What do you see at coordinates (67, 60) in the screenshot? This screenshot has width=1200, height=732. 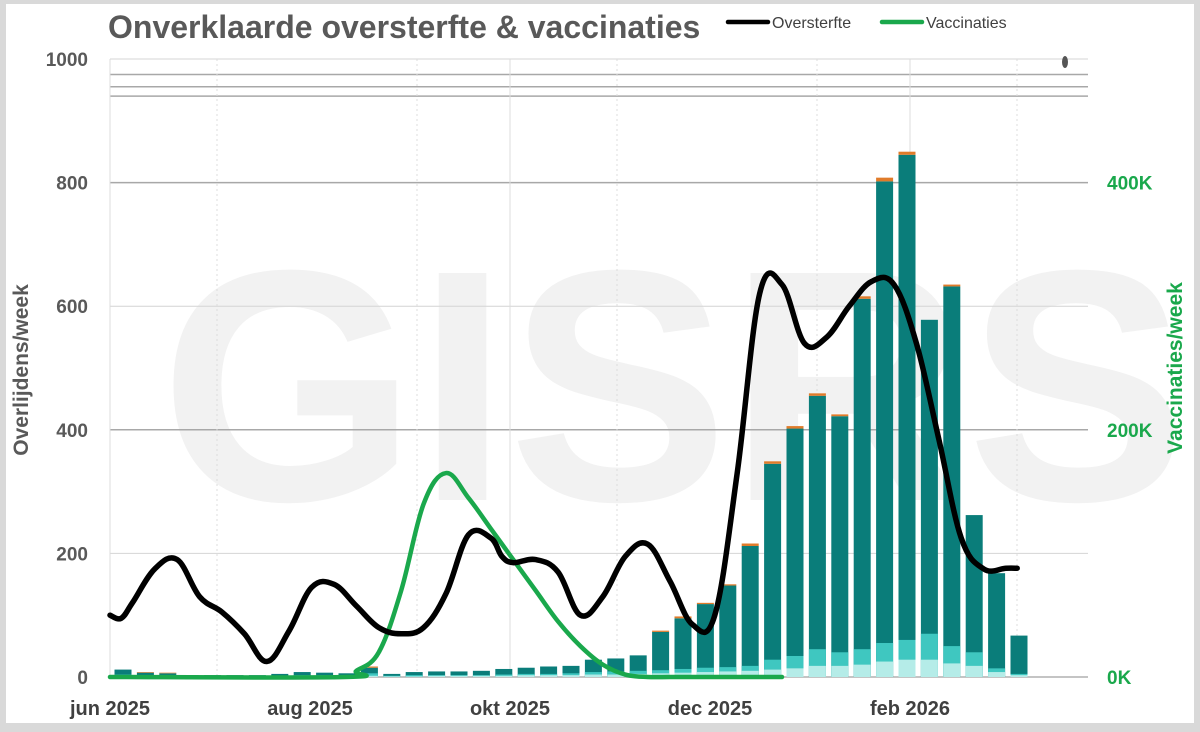 I see `y-tick-left-1000: 1000` at bounding box center [67, 60].